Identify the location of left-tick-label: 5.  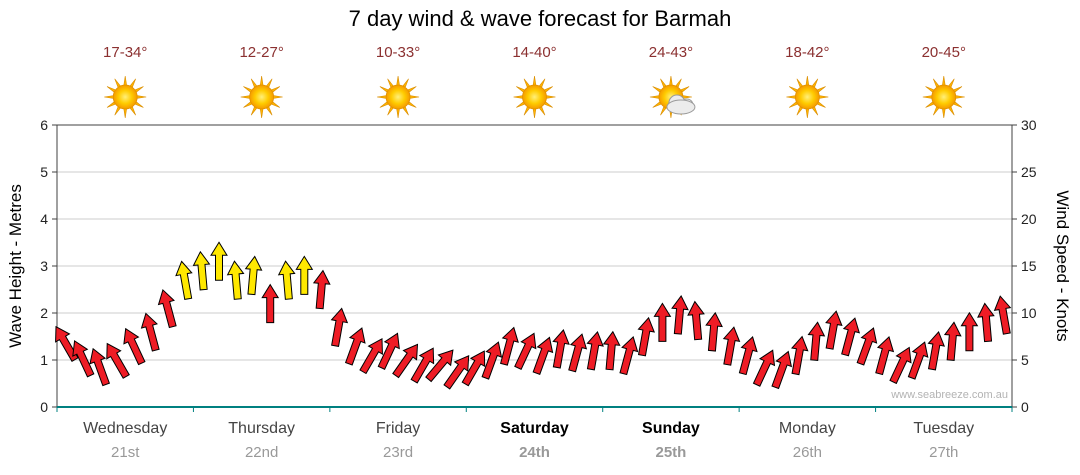
(44, 172).